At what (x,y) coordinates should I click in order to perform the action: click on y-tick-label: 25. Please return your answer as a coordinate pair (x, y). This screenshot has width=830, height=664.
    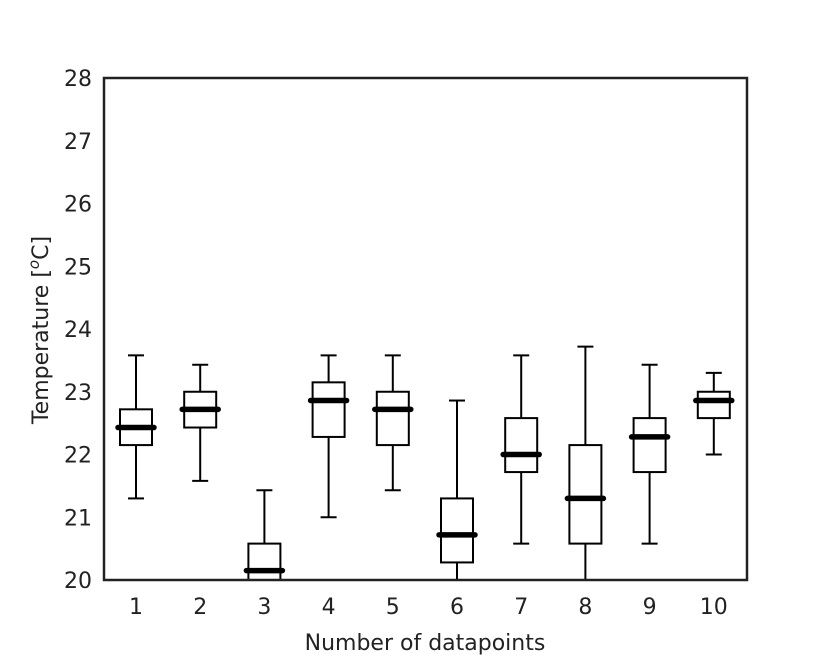
    Looking at the image, I should click on (78, 267).